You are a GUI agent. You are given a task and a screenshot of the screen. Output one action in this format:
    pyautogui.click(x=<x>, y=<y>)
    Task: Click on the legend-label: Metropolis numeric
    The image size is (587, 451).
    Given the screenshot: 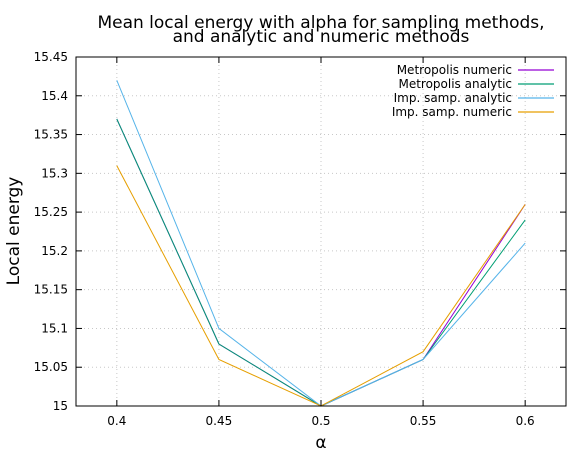 What is the action you would take?
    pyautogui.click(x=454, y=70)
    